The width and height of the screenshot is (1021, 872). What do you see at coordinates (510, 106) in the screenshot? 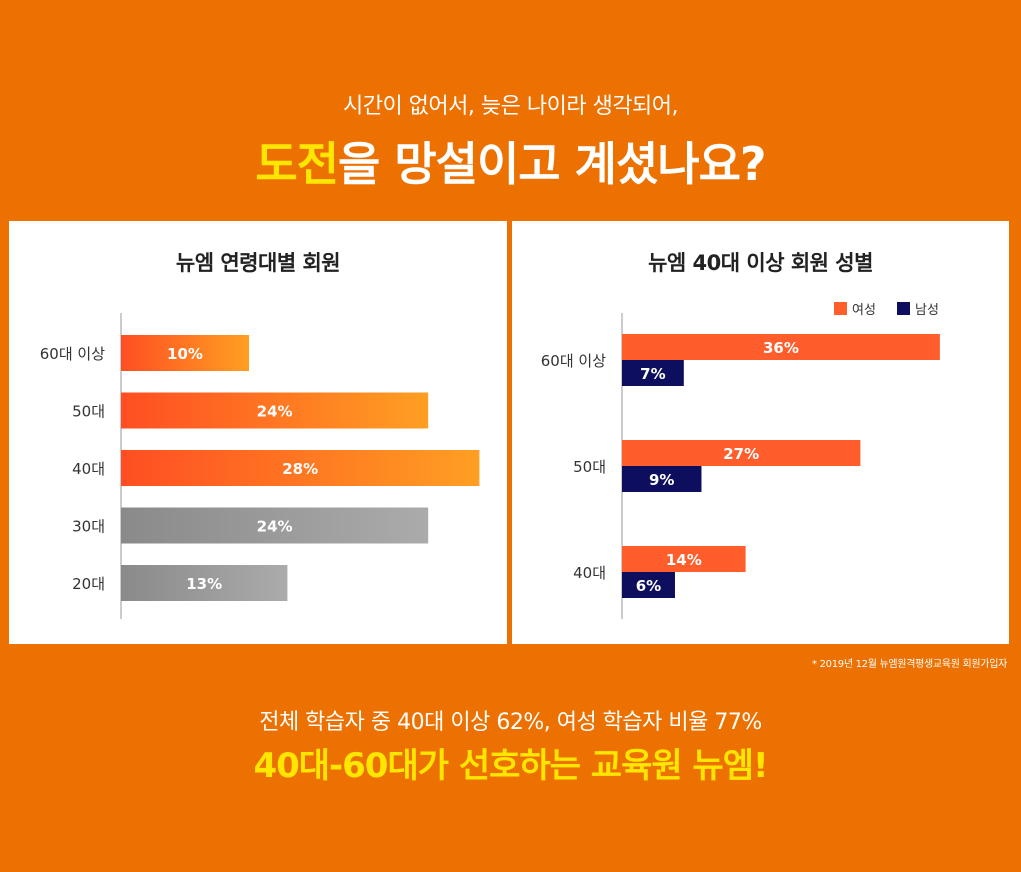
I see `subtitle: 시간이 없어서, 늦은 나이라 생각되어,` at bounding box center [510, 106].